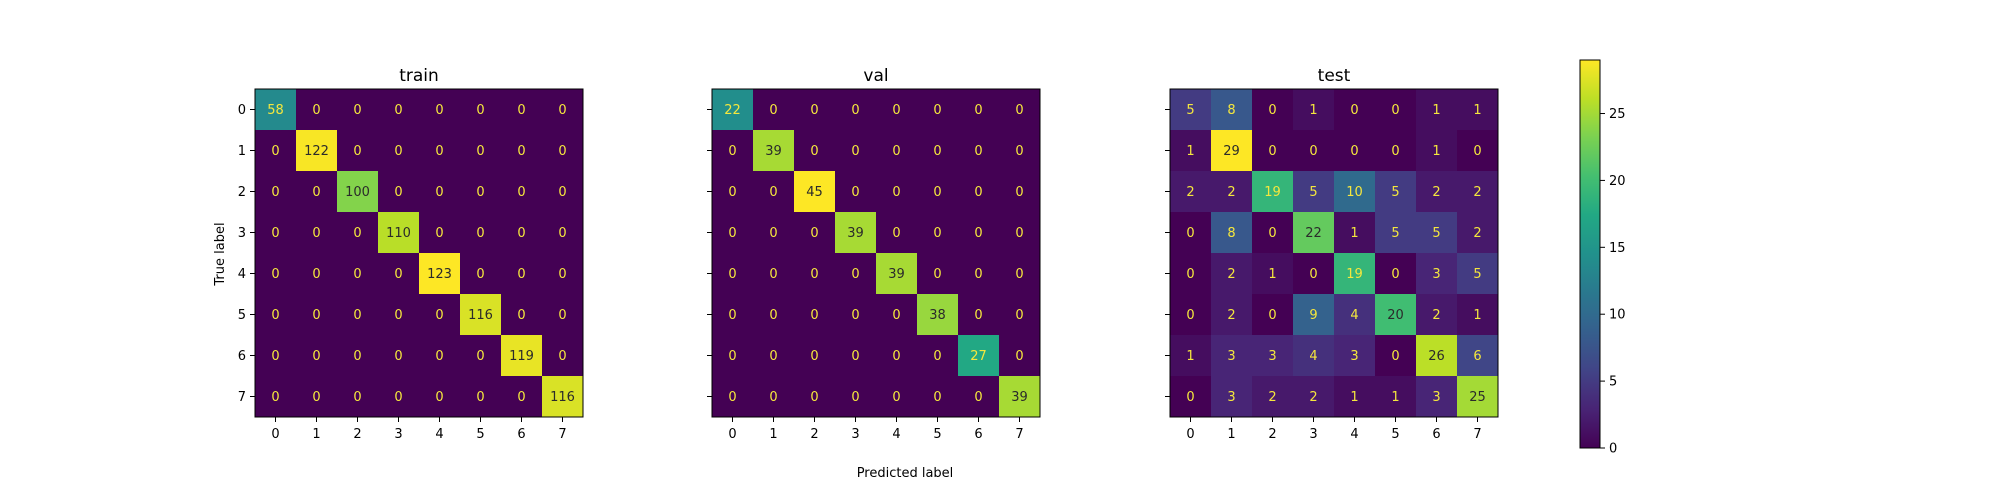  Describe the element at coordinates (1354, 315) in the screenshot. I see `cell-value-label: 4` at that location.